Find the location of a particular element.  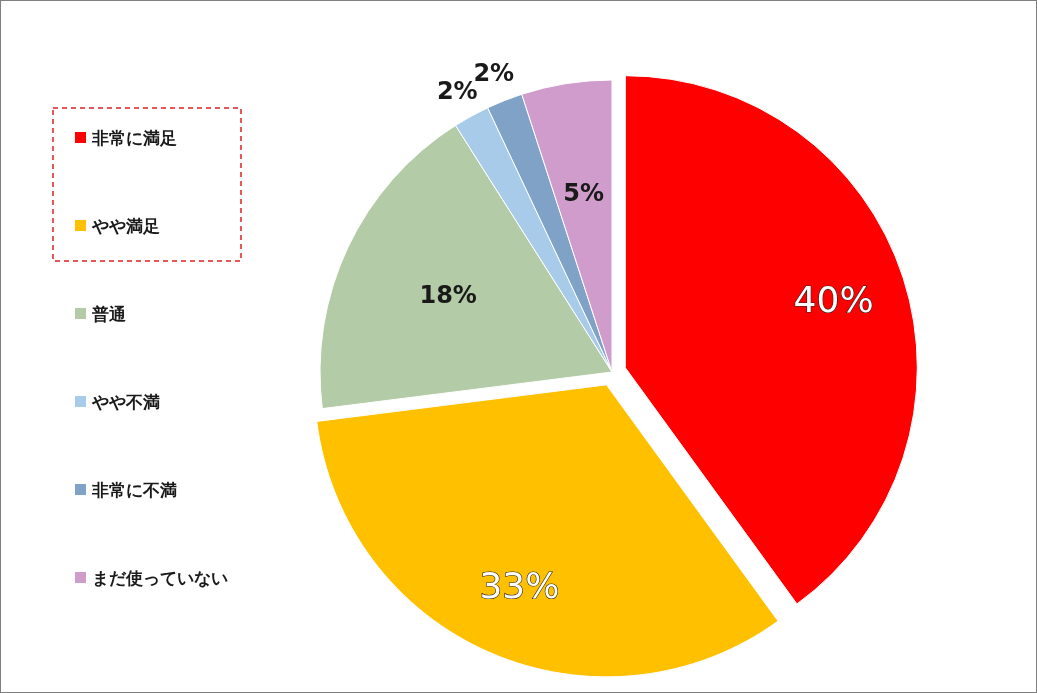

data-label: 2% is located at coordinates (494, 73).